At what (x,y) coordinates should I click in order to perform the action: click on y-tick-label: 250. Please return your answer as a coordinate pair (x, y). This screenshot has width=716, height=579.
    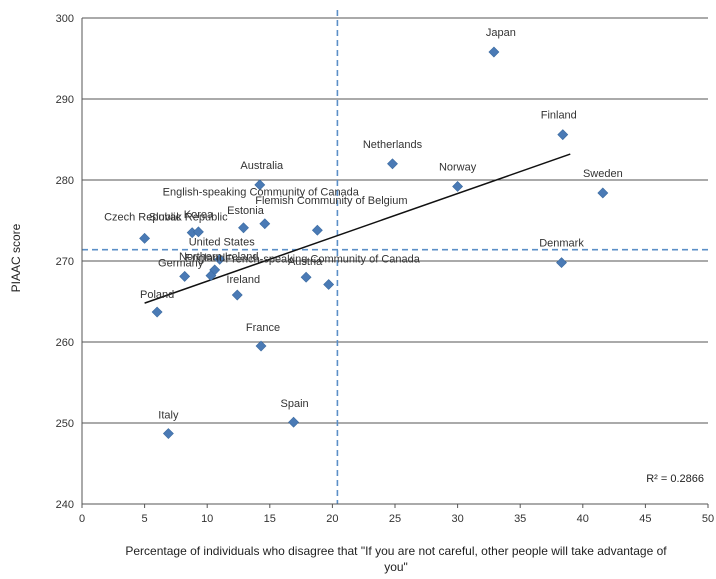
    Looking at the image, I should click on (65, 424).